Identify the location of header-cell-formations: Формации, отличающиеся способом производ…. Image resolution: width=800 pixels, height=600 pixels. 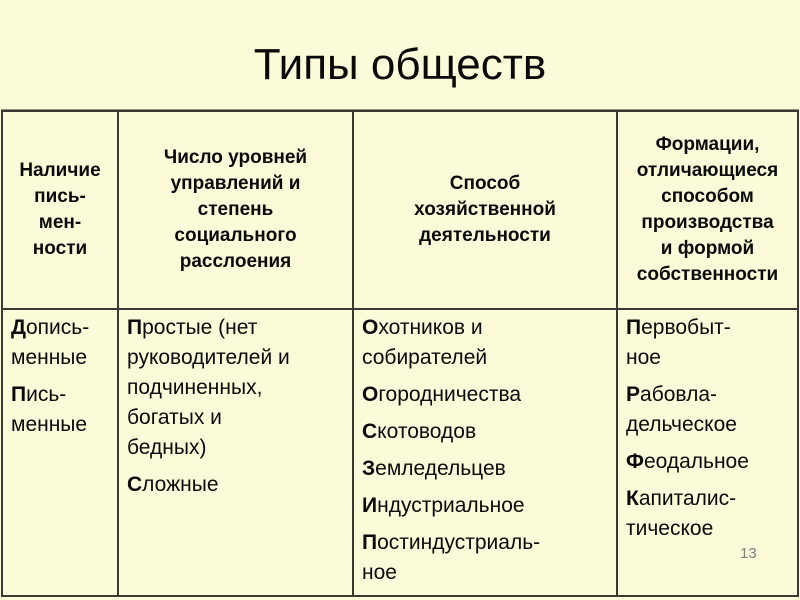
(707, 210).